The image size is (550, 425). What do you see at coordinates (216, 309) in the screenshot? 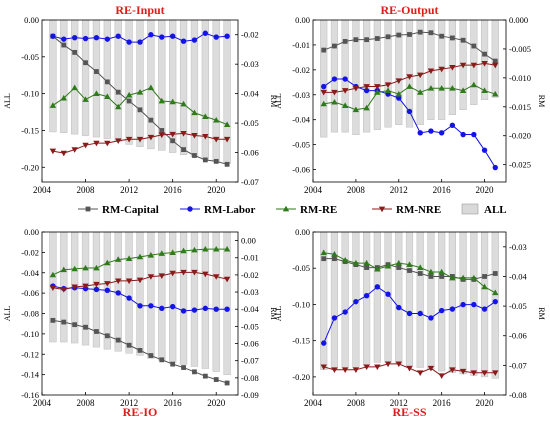
I see `point-rm-labor-2020` at bounding box center [216, 309].